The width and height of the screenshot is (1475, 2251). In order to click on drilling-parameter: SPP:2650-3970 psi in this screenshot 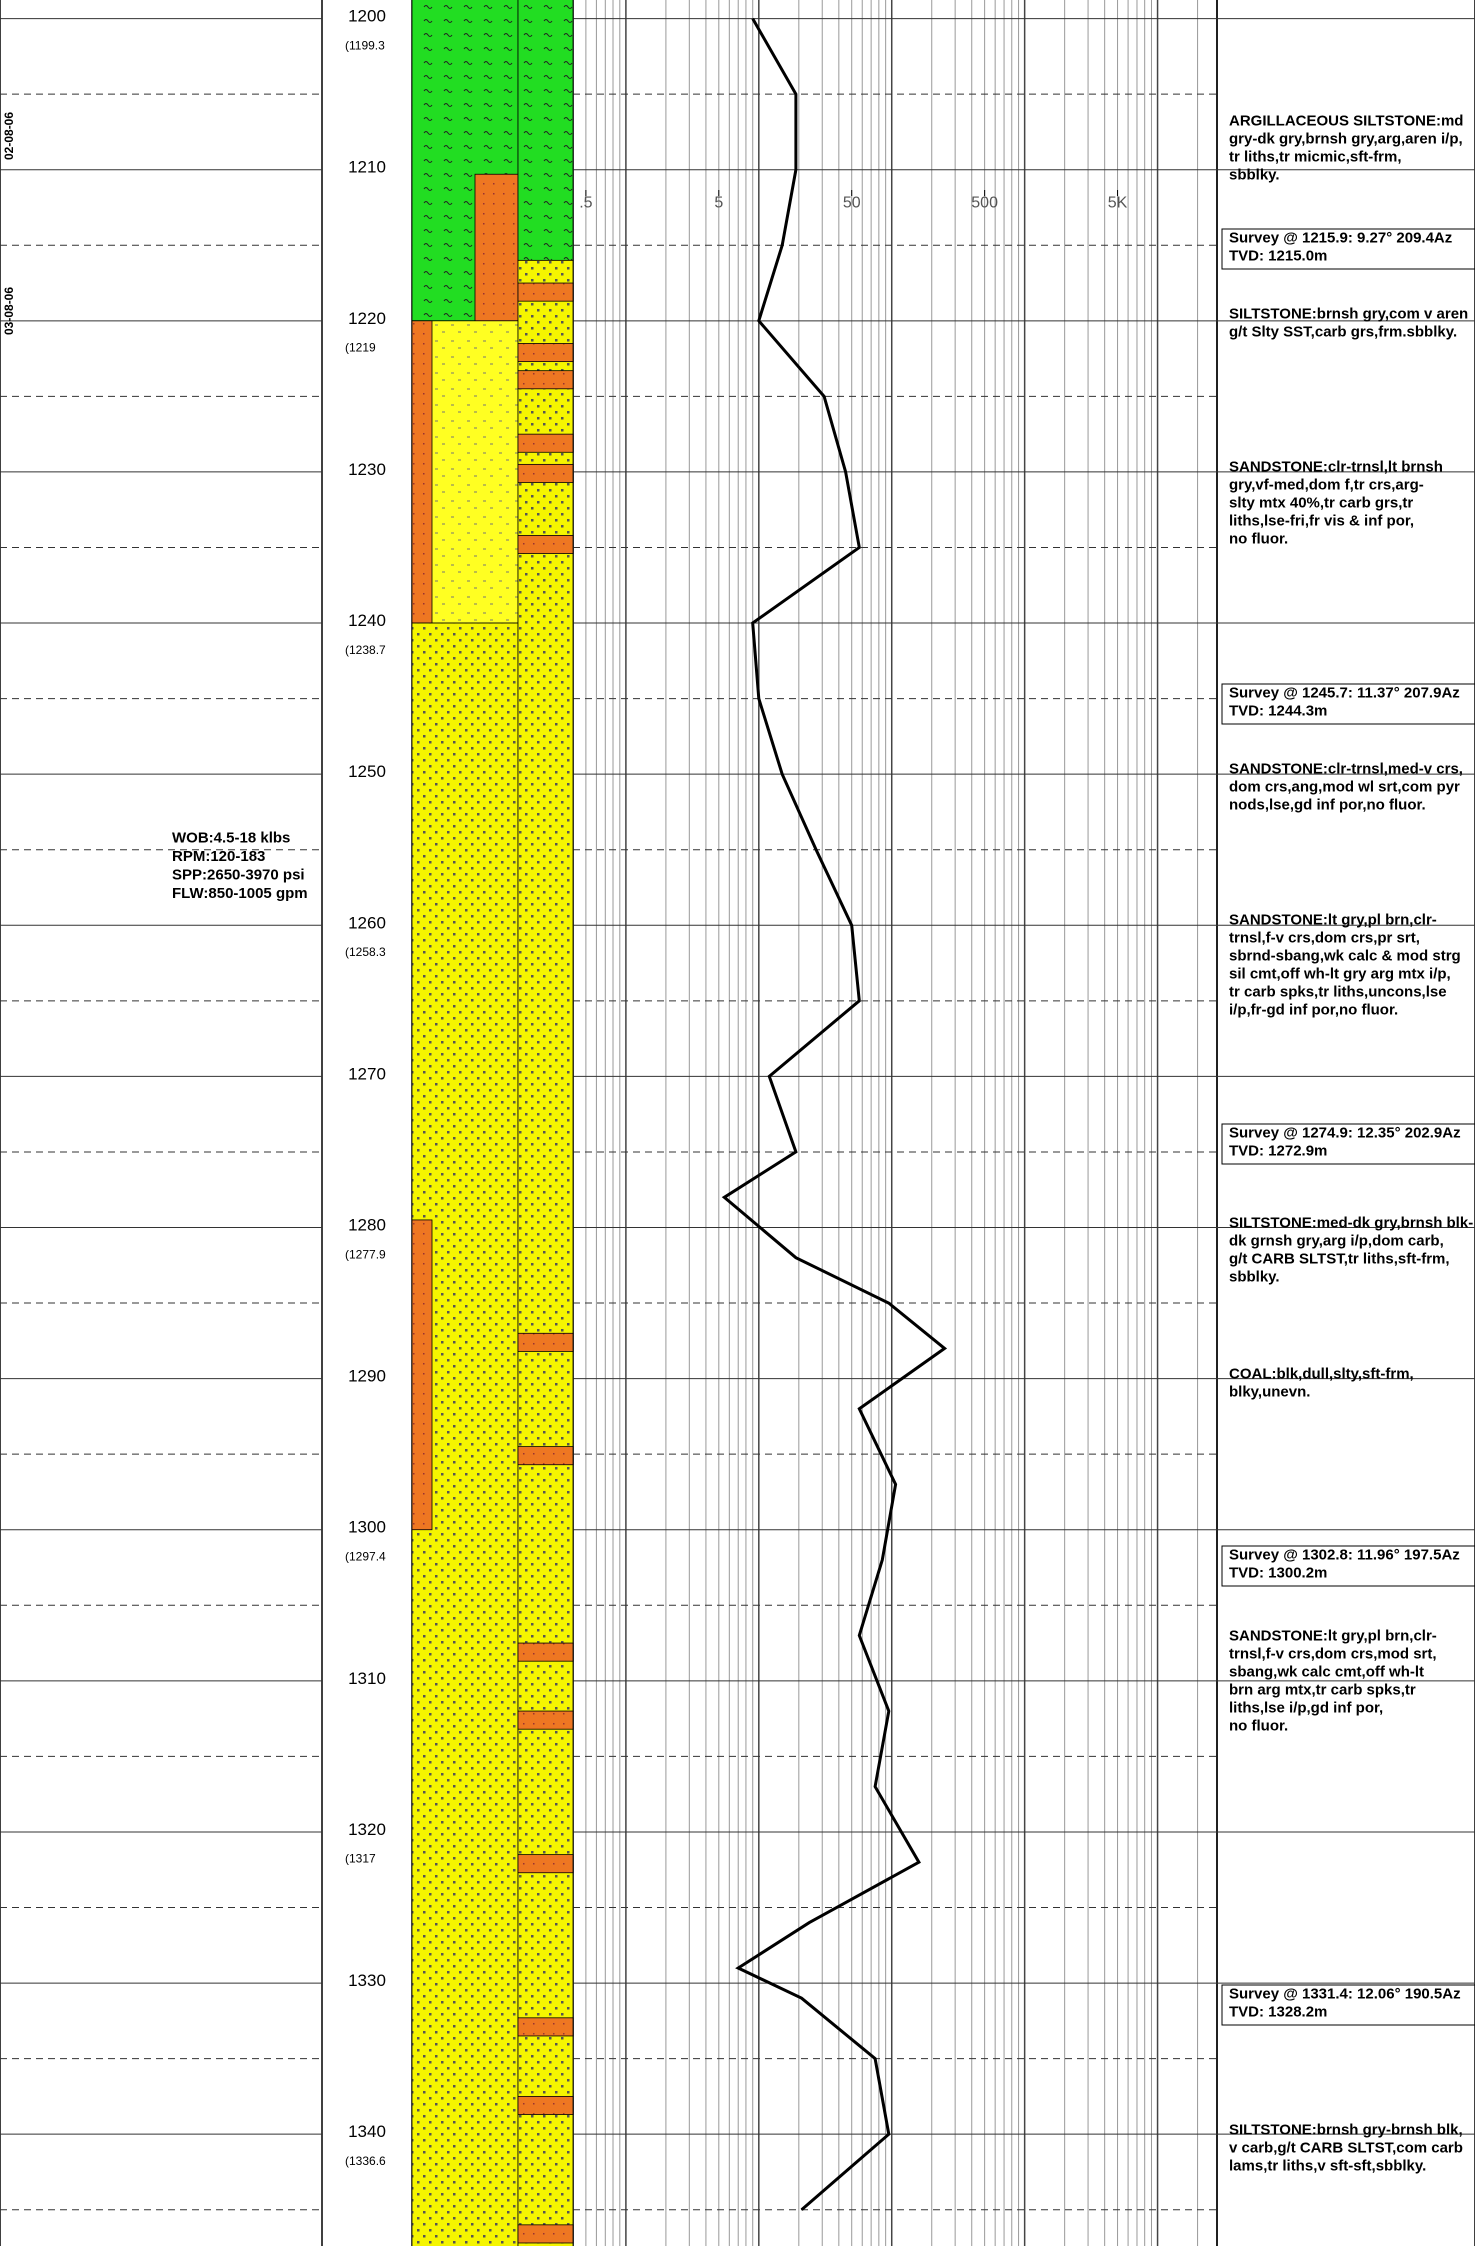, I will do `click(238, 874)`.